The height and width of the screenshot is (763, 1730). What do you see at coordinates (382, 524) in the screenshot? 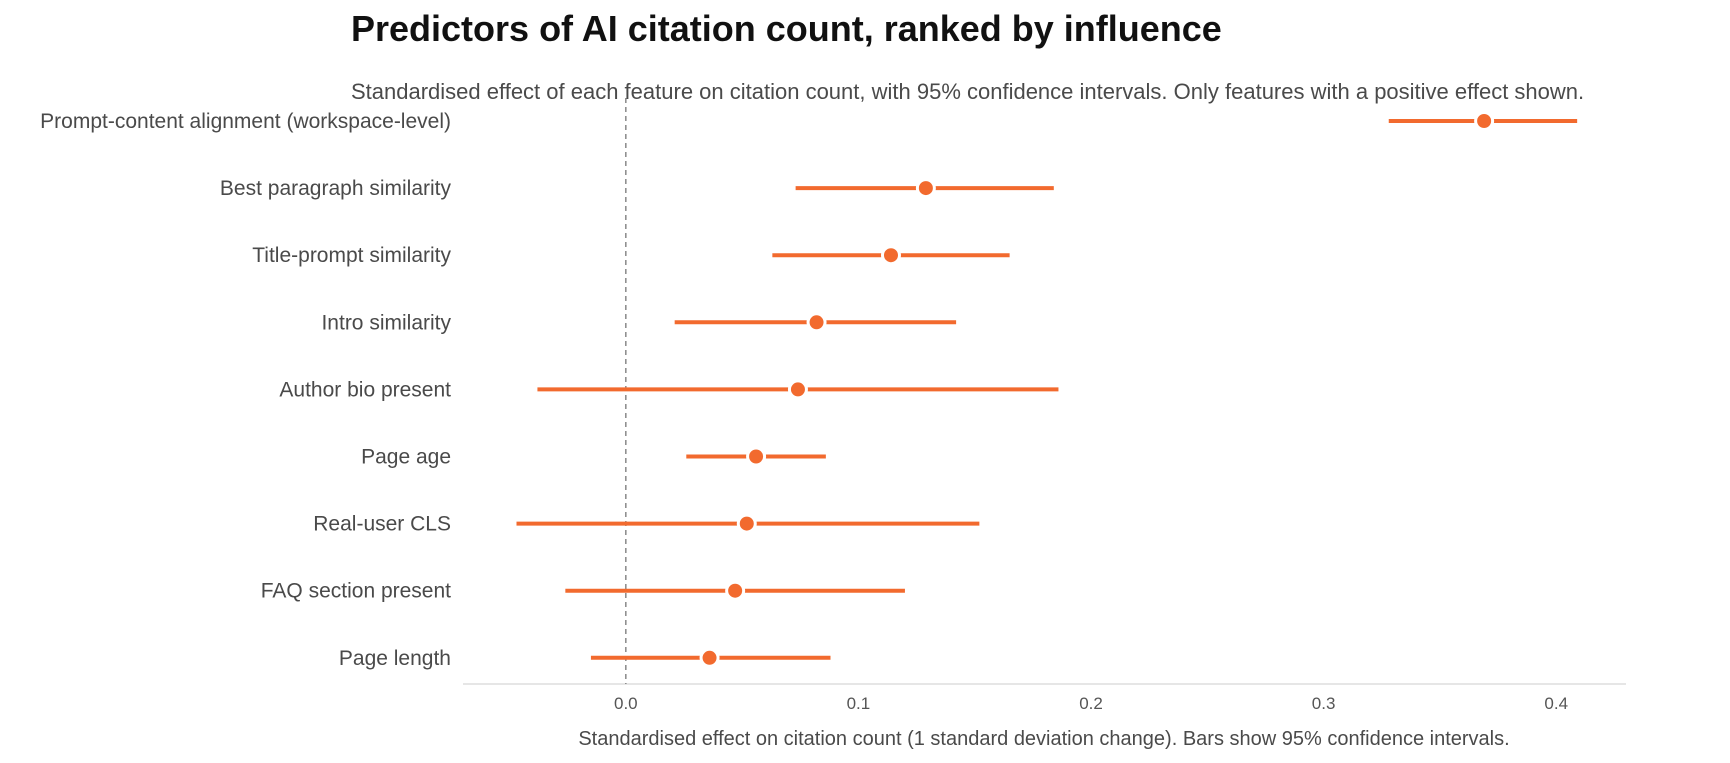
I see `feature-label: Real-user CLS` at bounding box center [382, 524].